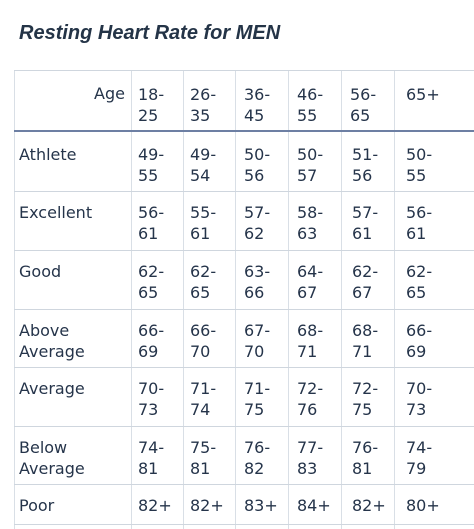 The width and height of the screenshot is (474, 529). Describe the element at coordinates (203, 341) in the screenshot. I see `table-cell: 66- 70` at that location.